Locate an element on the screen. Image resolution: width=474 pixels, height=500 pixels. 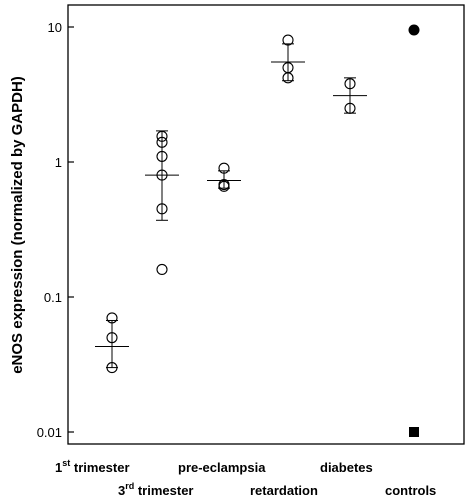
y-axis: 10 1 0.1 0.01 is located at coordinates (55, 230).